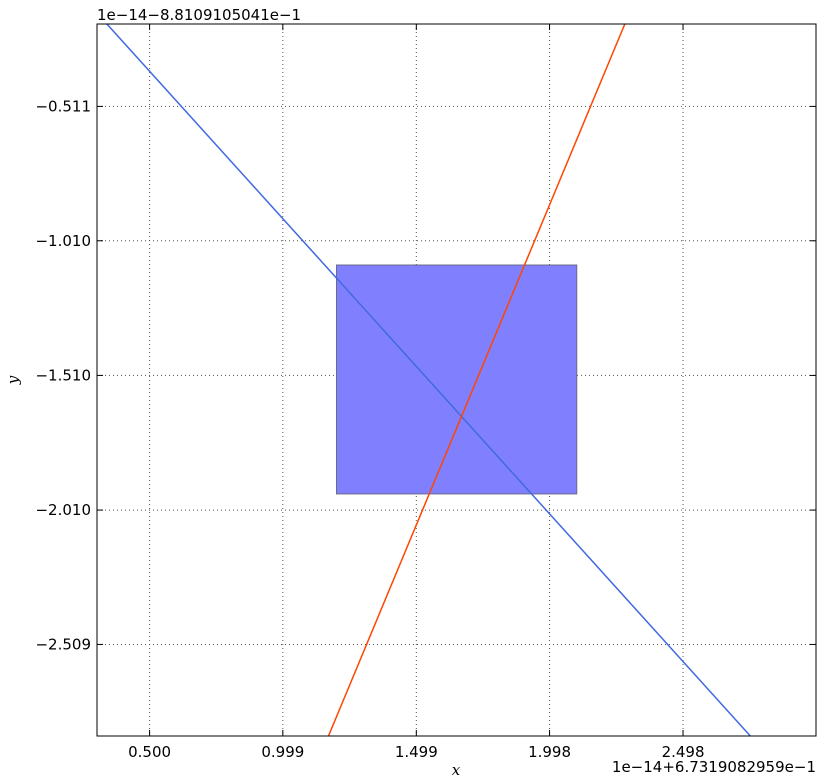  Describe the element at coordinates (63, 241) in the screenshot. I see `y-tick-label: −1.010` at that location.